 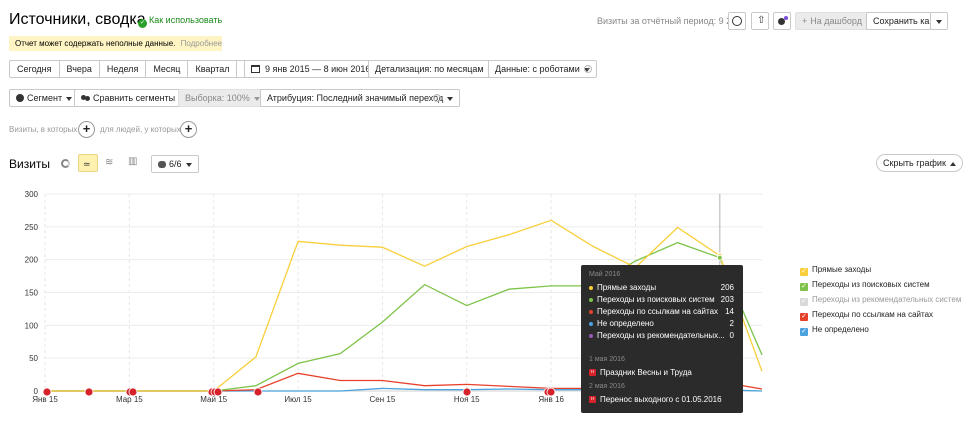 I want to click on tooltip-row: Не определено 2, so click(x=661, y=324).